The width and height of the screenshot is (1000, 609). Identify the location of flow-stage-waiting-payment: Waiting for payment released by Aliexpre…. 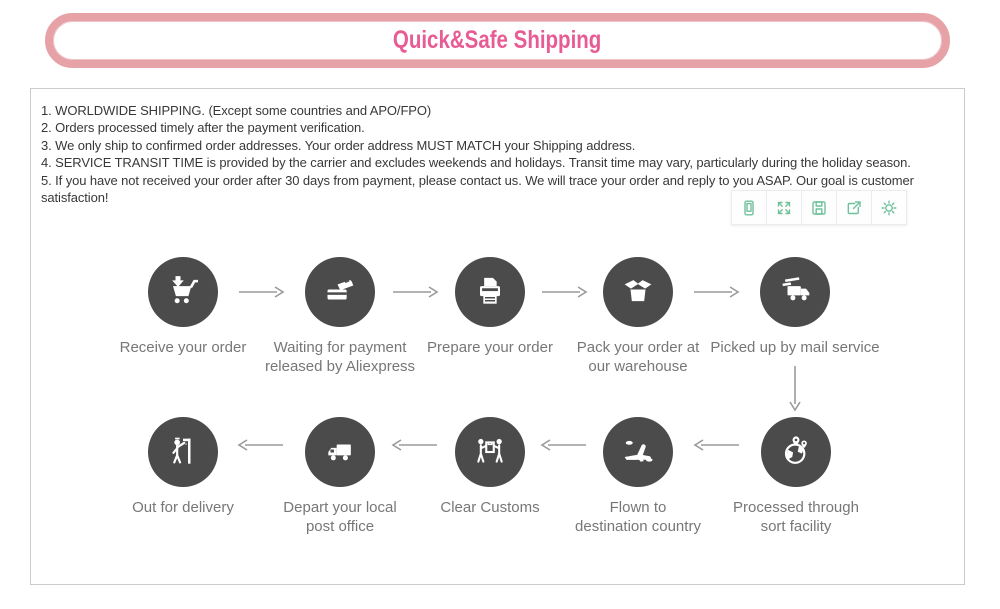
(340, 316).